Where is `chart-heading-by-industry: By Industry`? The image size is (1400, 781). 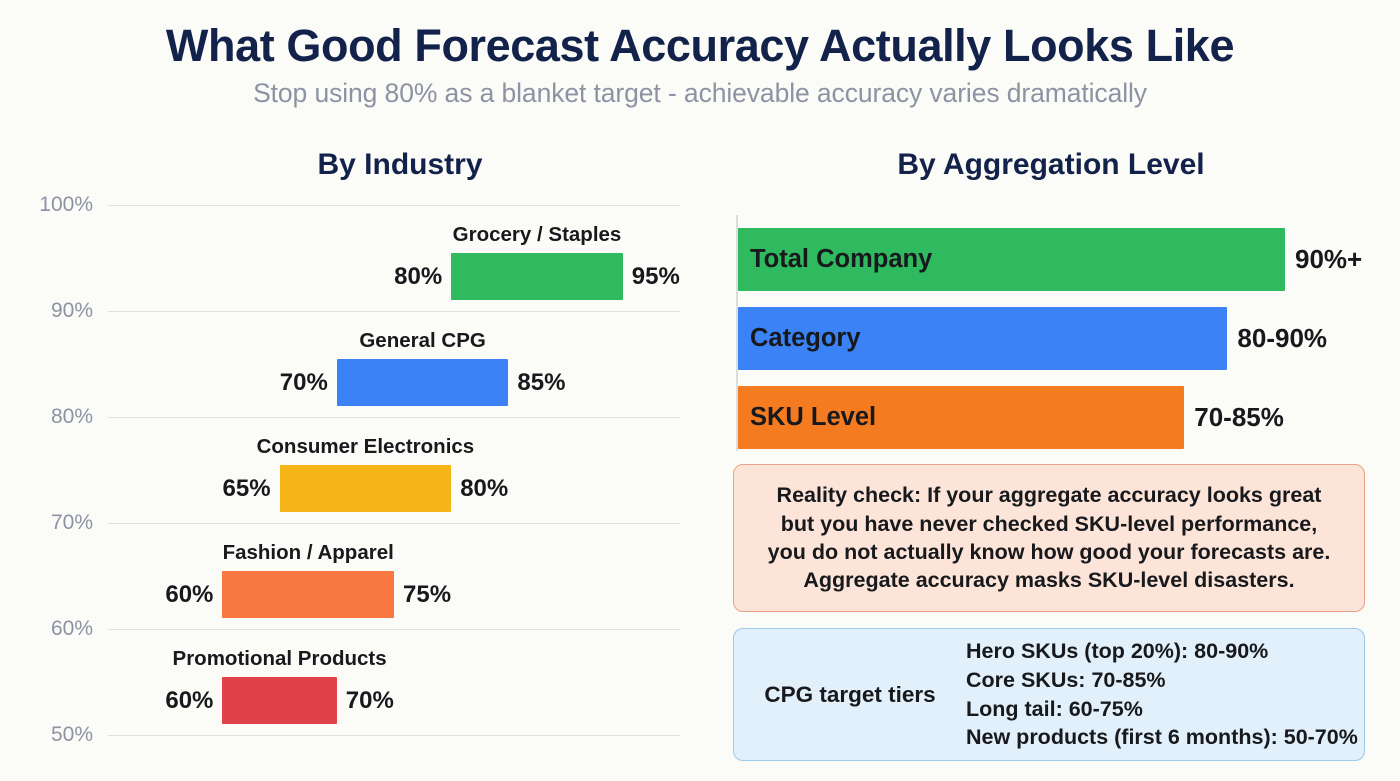
chart-heading-by-industry: By Industry is located at coordinates (400, 164).